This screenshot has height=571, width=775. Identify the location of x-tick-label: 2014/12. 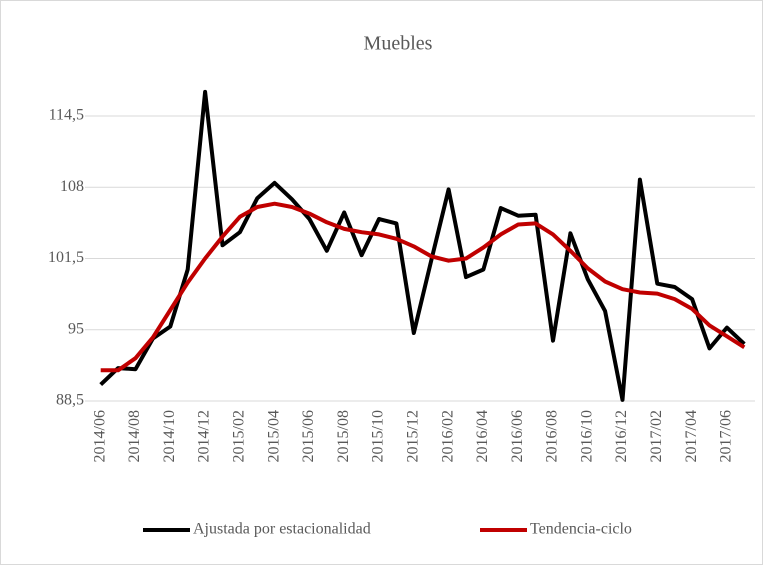
(204, 436).